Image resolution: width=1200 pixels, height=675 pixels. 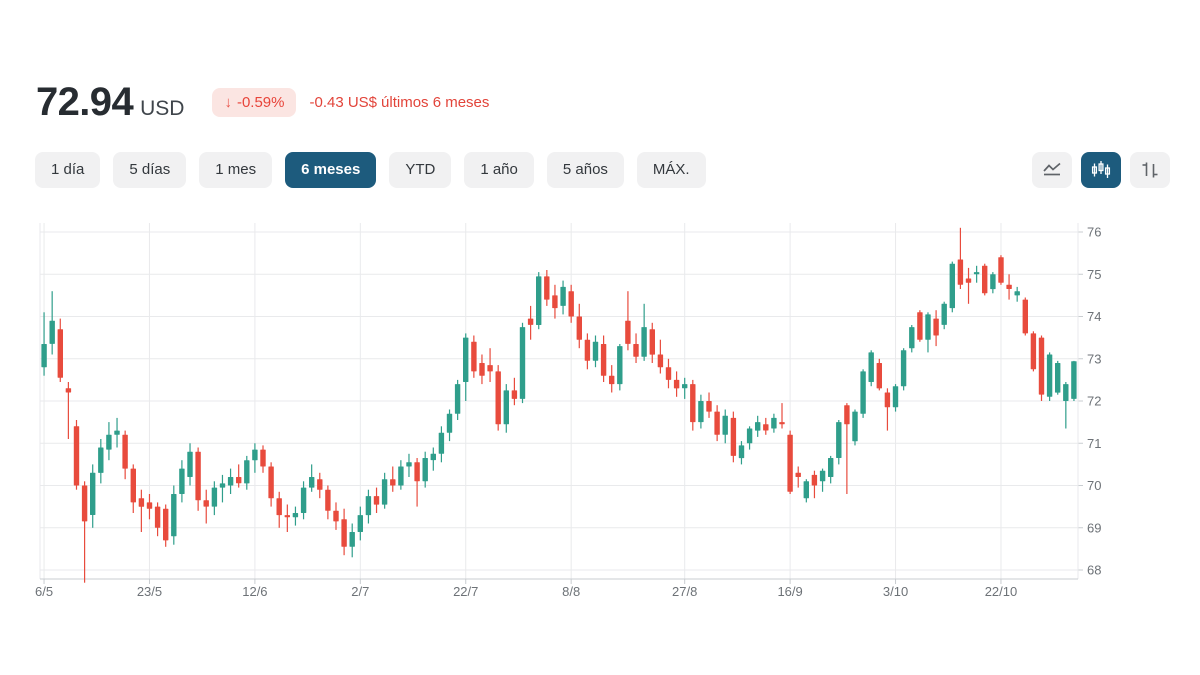 What do you see at coordinates (150, 170) in the screenshot?
I see `range-tab-5-días: 5 días` at bounding box center [150, 170].